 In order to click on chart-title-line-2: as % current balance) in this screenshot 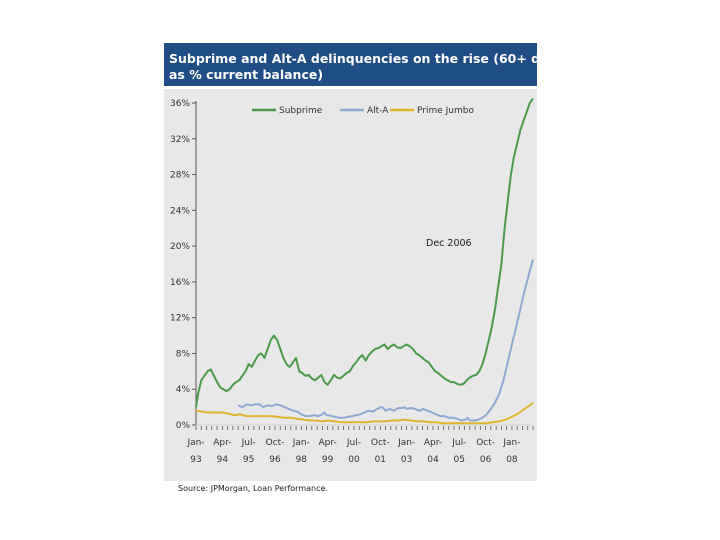, I will do `click(246, 74)`.